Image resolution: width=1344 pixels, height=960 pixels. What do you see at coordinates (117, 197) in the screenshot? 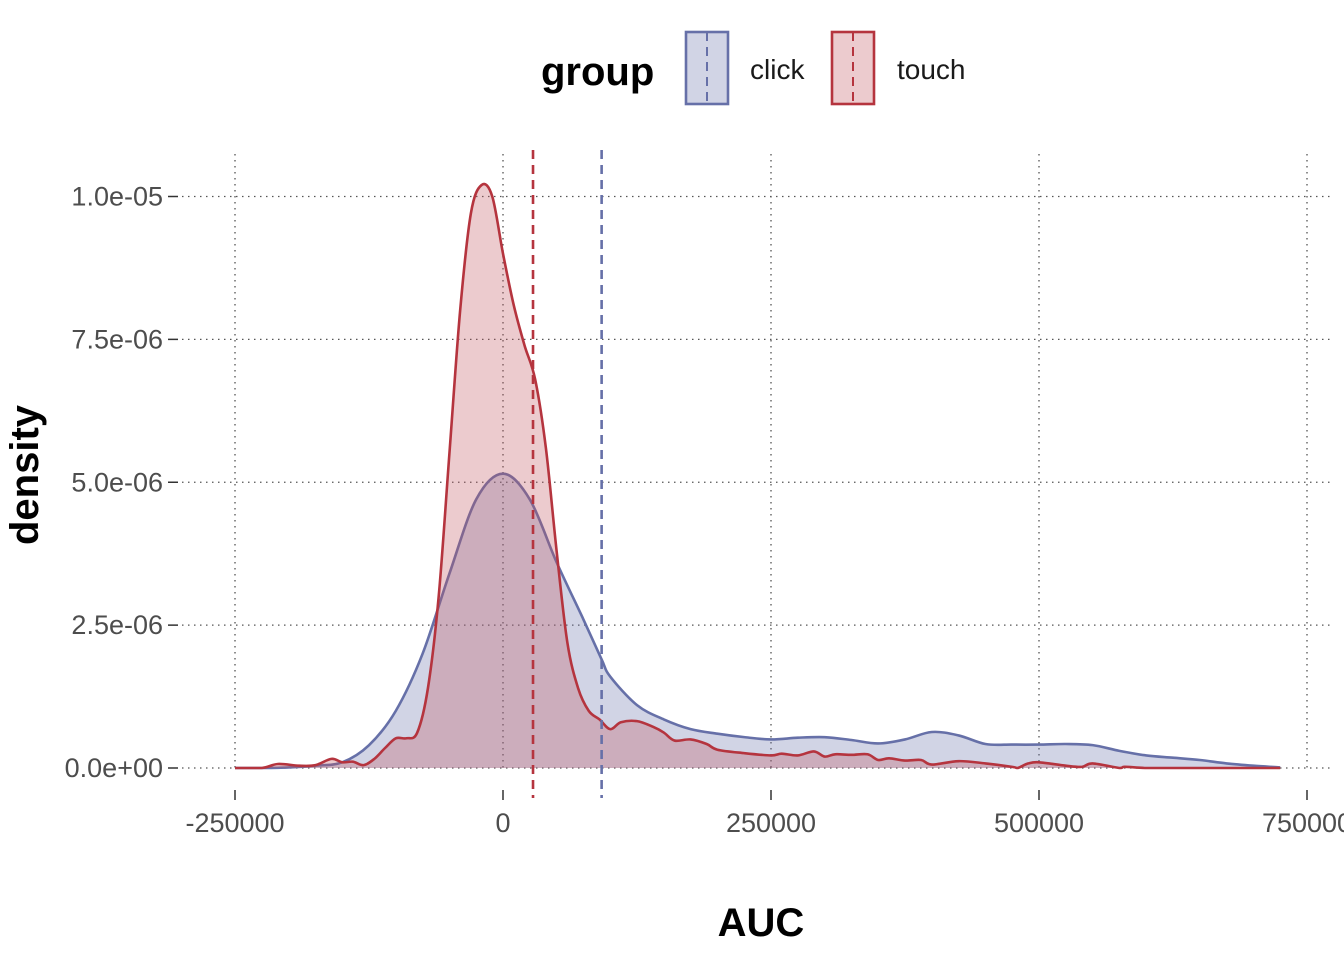
I see `y-tick-label: 1.0e-05` at bounding box center [117, 197].